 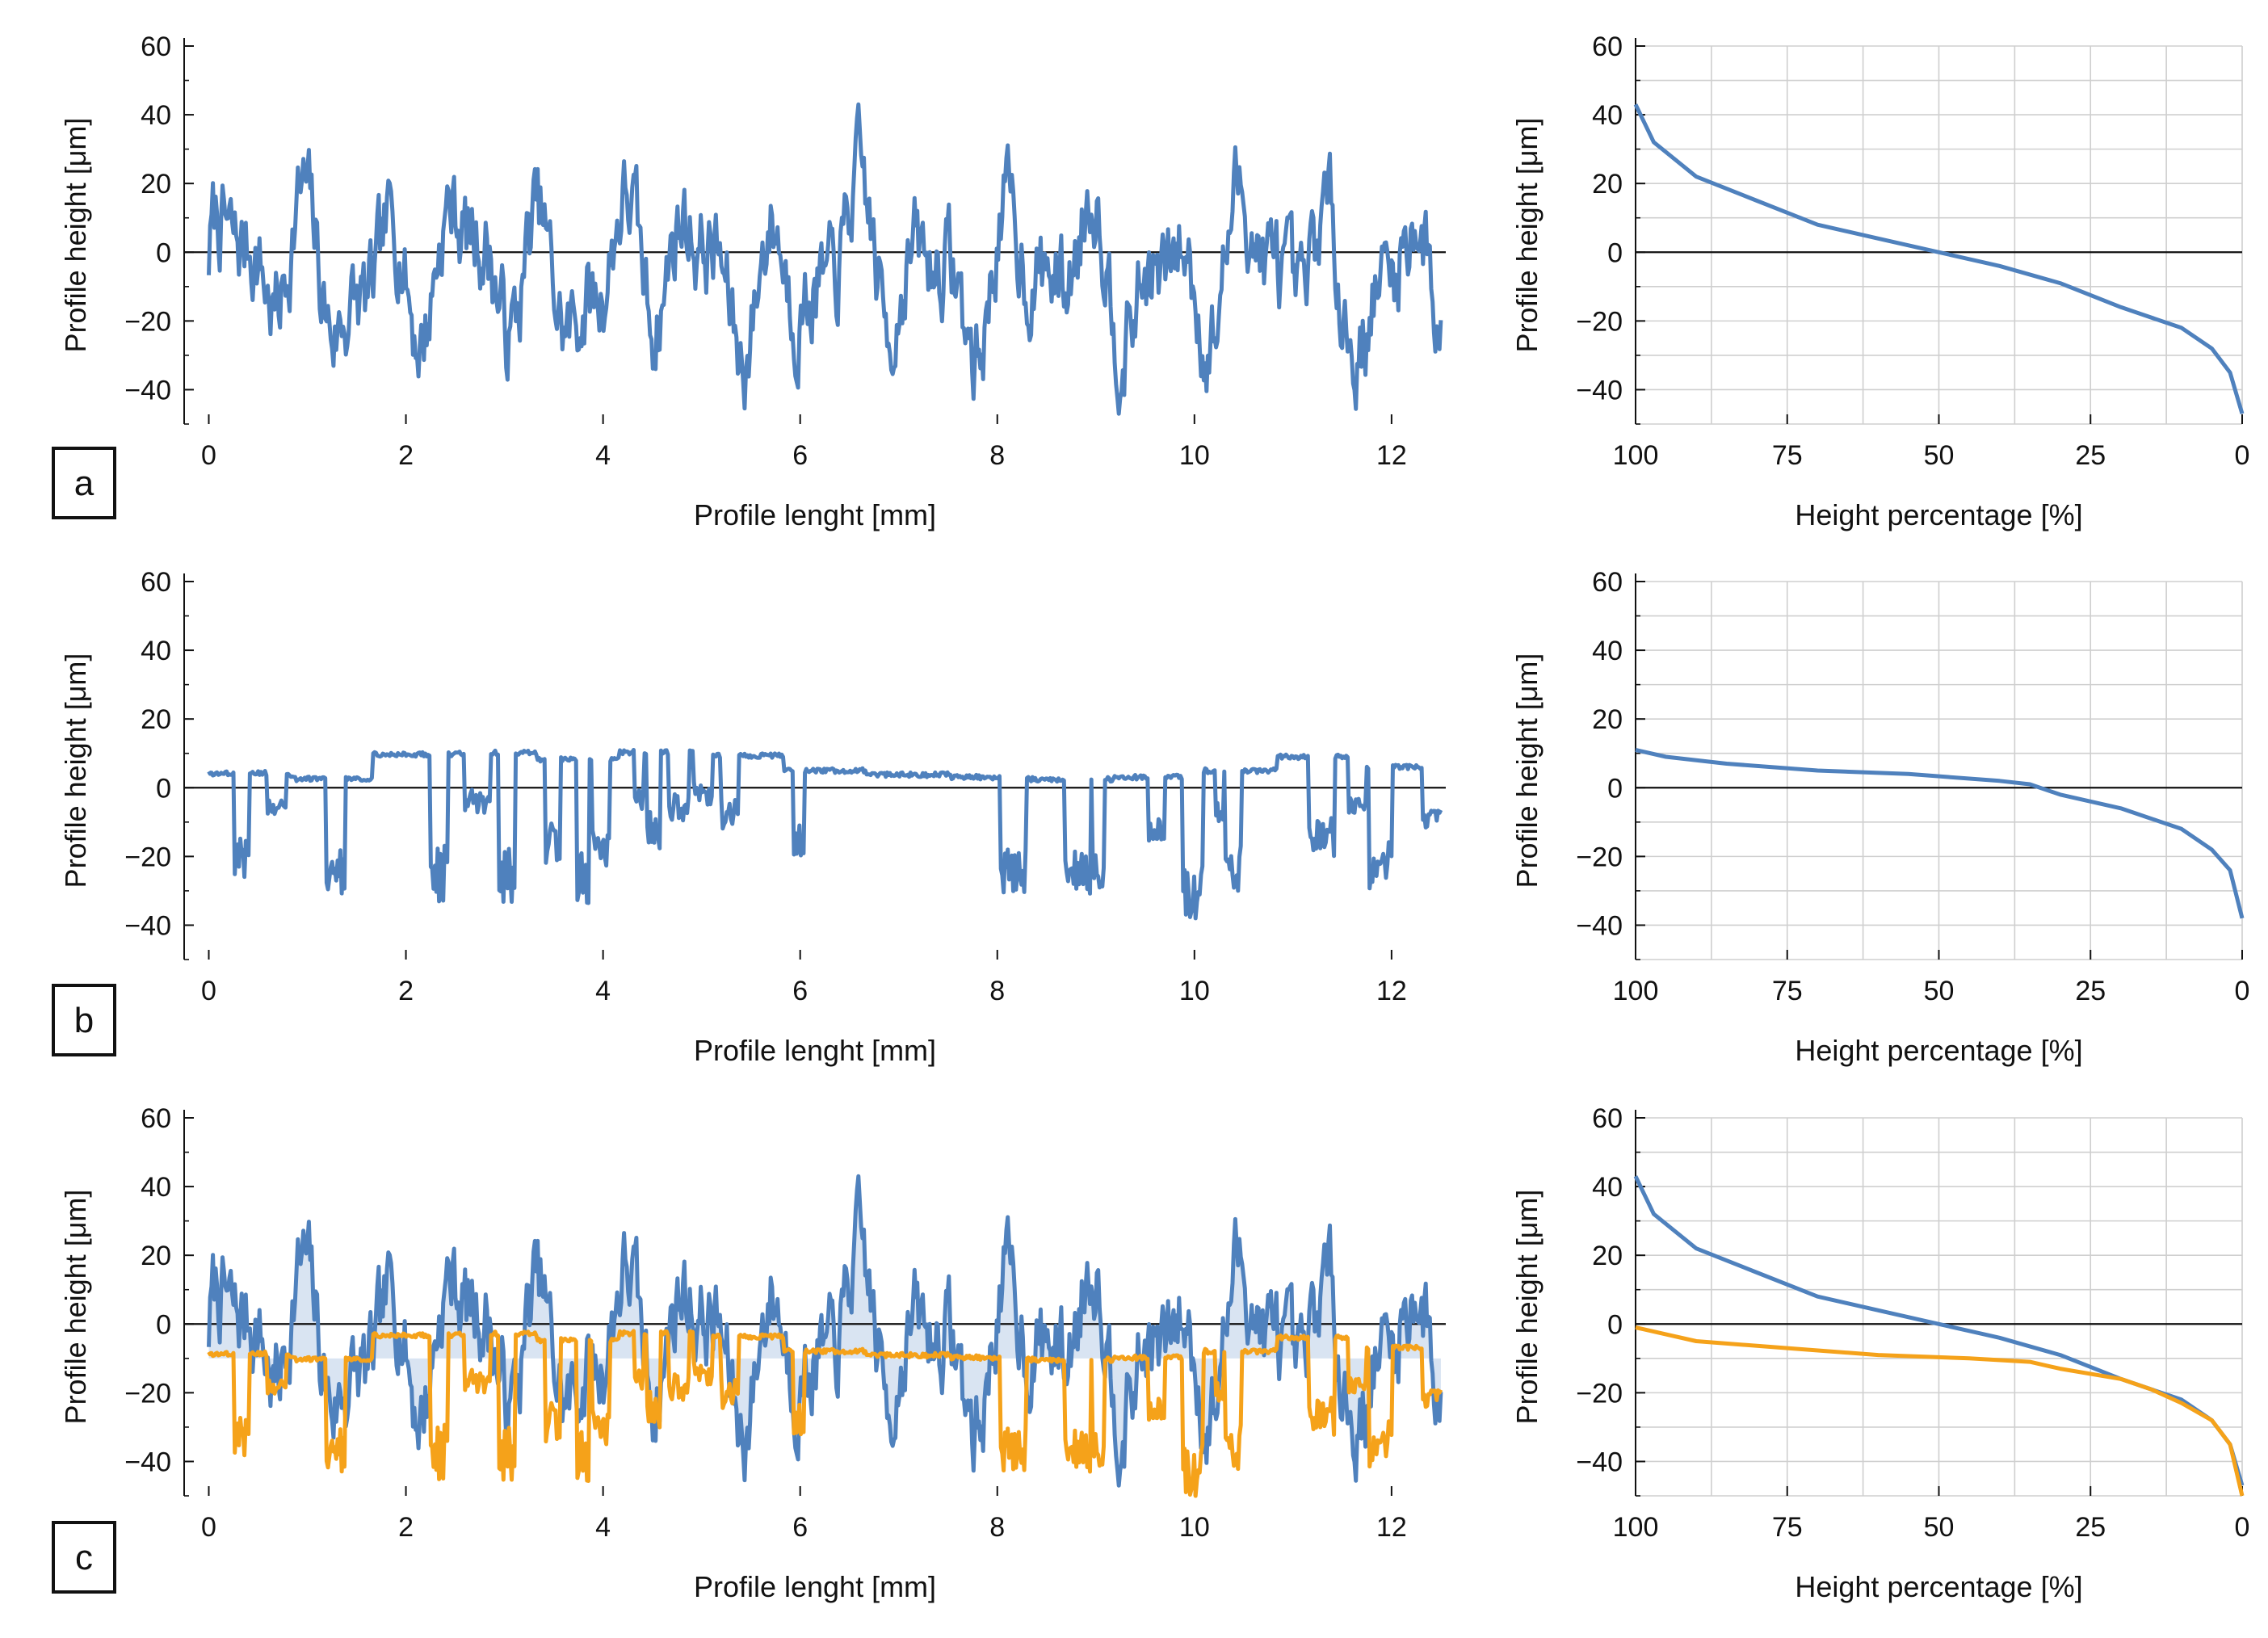 What do you see at coordinates (825, 1413) in the screenshot?
I see `series-line-profile-worn` at bounding box center [825, 1413].